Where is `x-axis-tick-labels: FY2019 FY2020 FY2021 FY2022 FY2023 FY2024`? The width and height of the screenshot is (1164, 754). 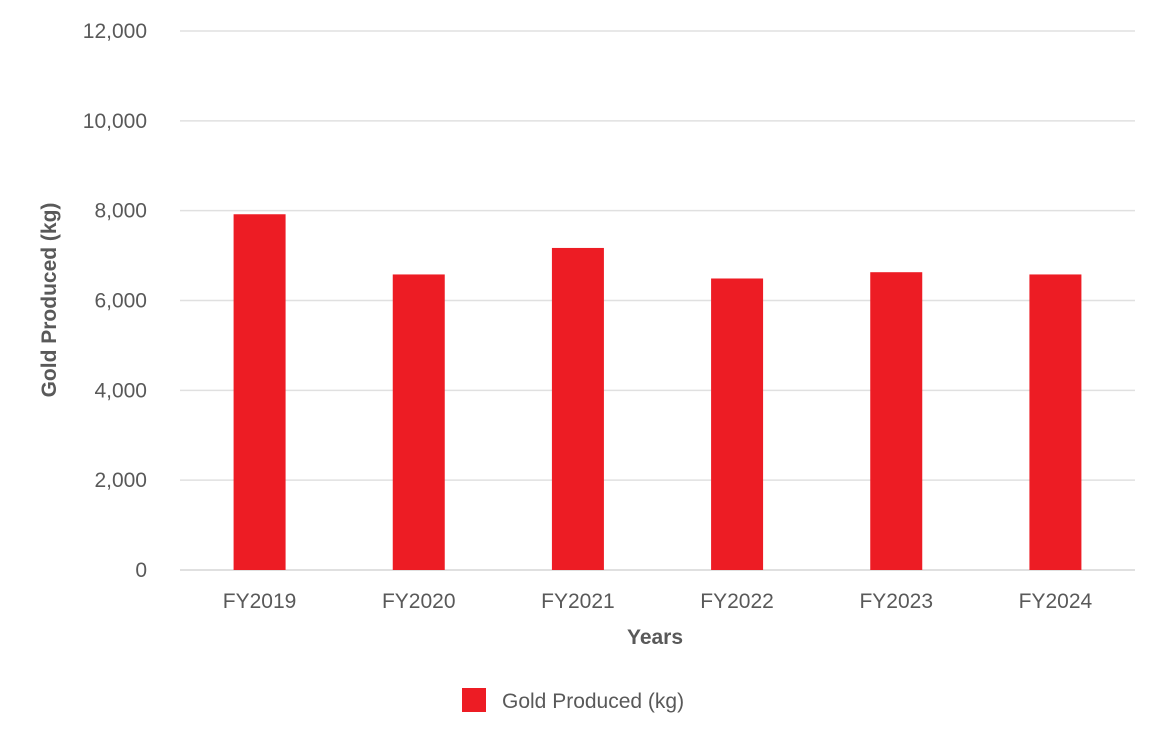 x-axis-tick-labels: FY2019 FY2020 FY2021 FY2022 FY2023 FY2024 is located at coordinates (658, 601).